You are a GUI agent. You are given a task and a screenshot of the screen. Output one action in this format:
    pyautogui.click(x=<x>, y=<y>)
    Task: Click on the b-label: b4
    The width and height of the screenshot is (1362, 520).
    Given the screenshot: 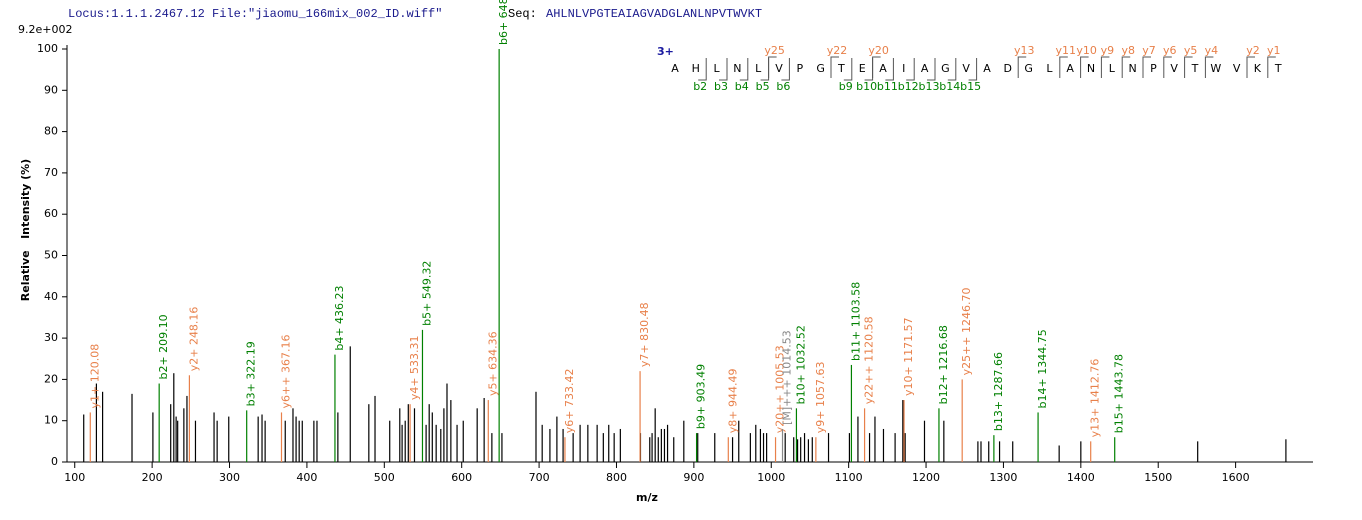 What is the action you would take?
    pyautogui.click(x=742, y=86)
    